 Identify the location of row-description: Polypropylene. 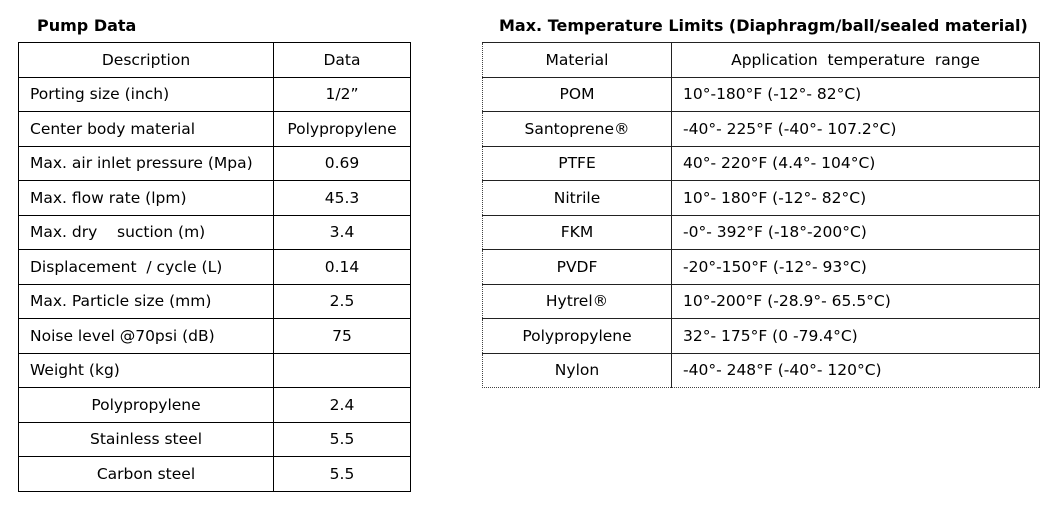
(146, 405).